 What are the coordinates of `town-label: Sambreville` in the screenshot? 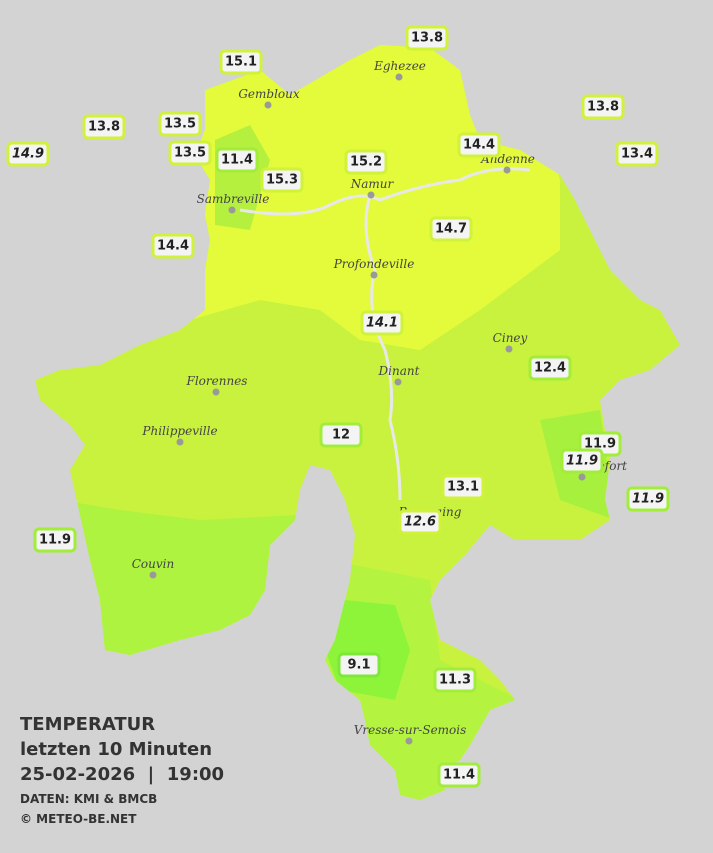 It's located at (233, 199).